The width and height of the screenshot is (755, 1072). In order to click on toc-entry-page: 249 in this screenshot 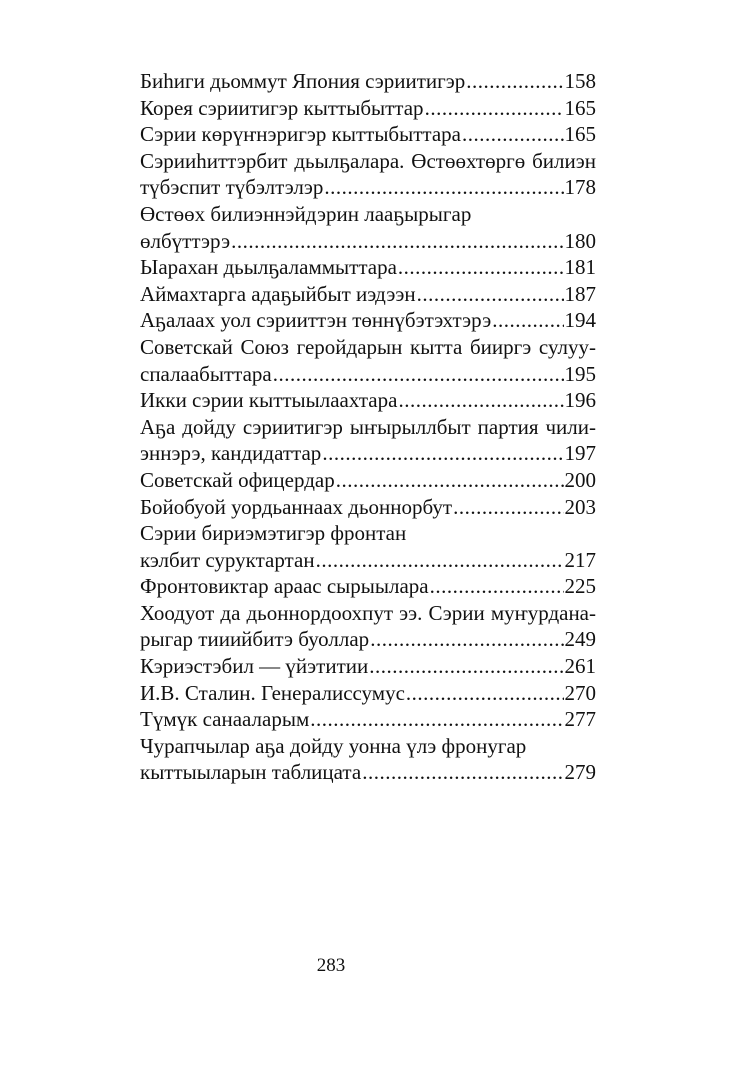, I will do `click(580, 639)`.